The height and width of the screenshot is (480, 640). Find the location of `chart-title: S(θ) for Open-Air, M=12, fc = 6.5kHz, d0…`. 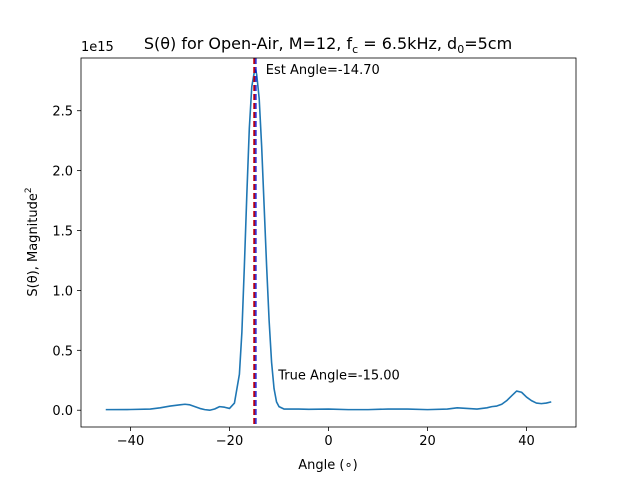

chart-title: S(θ) for Open-Air, M=12, fc = 6.5kHz, d0… is located at coordinates (328, 45).